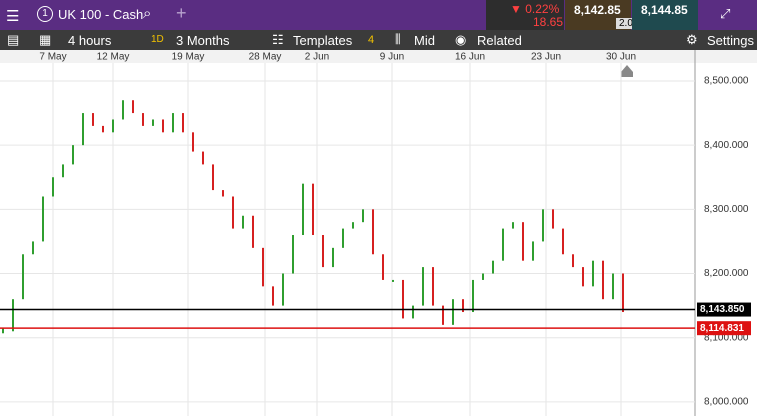 The image size is (757, 416). Describe the element at coordinates (101, 14) in the screenshot. I see `instrument-name: UK 100 - Cash` at that location.